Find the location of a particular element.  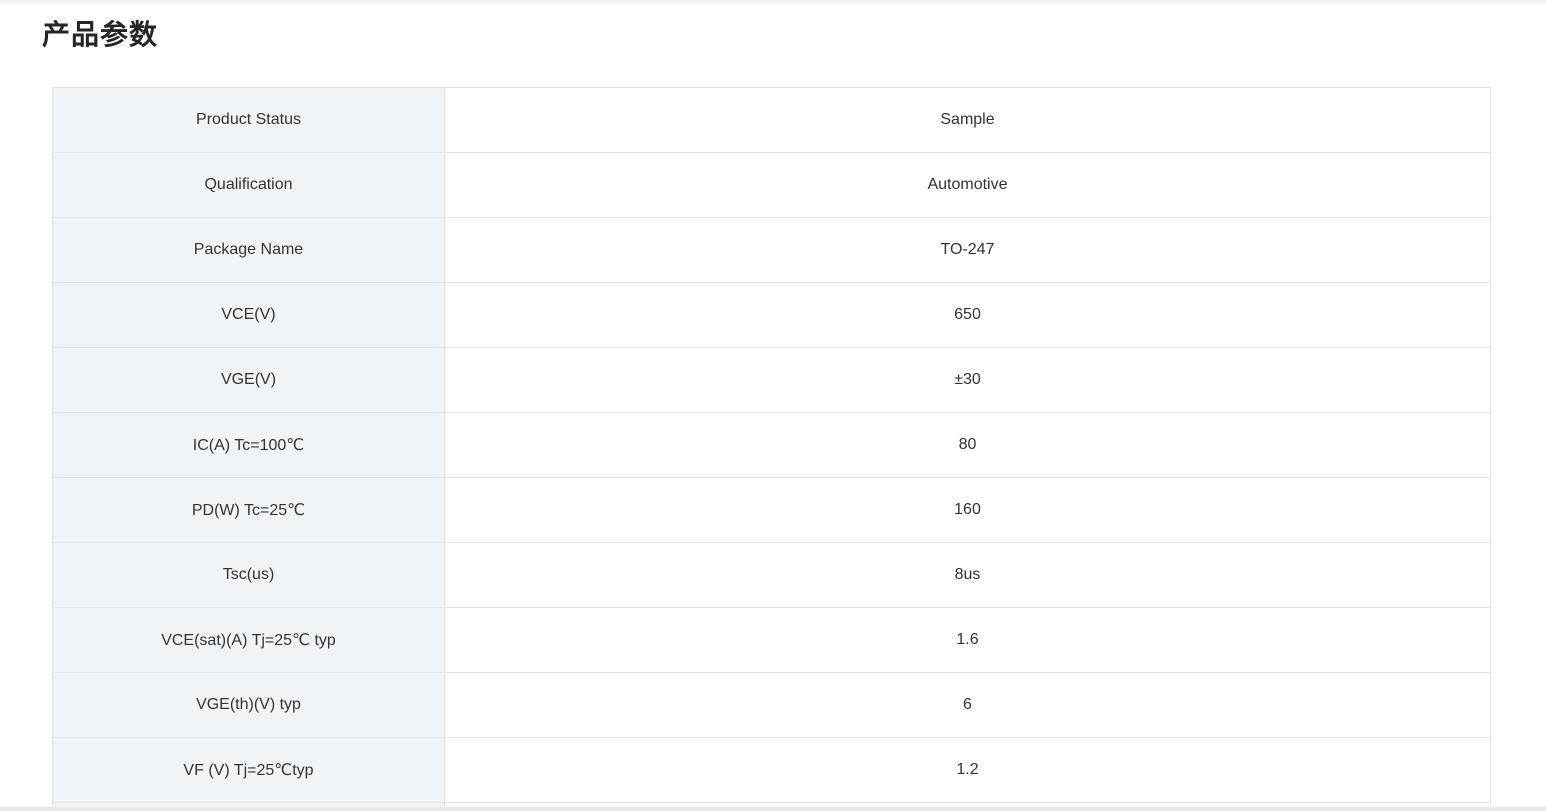

page-top-shadow is located at coordinates (773, 3).